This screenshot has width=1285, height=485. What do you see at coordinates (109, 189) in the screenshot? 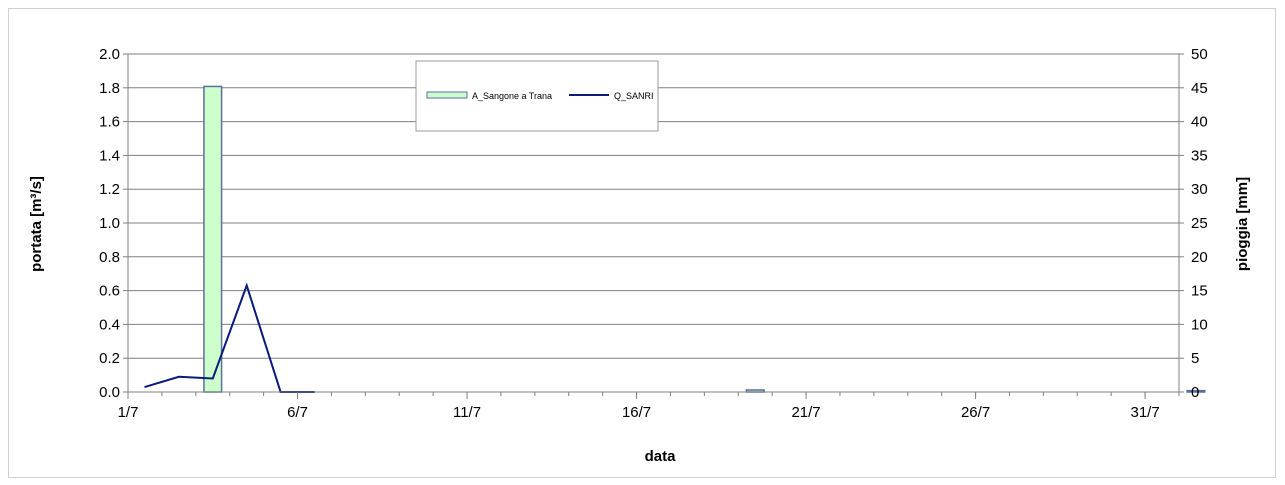
I see `y-left-tick-label: 1.2` at bounding box center [109, 189].